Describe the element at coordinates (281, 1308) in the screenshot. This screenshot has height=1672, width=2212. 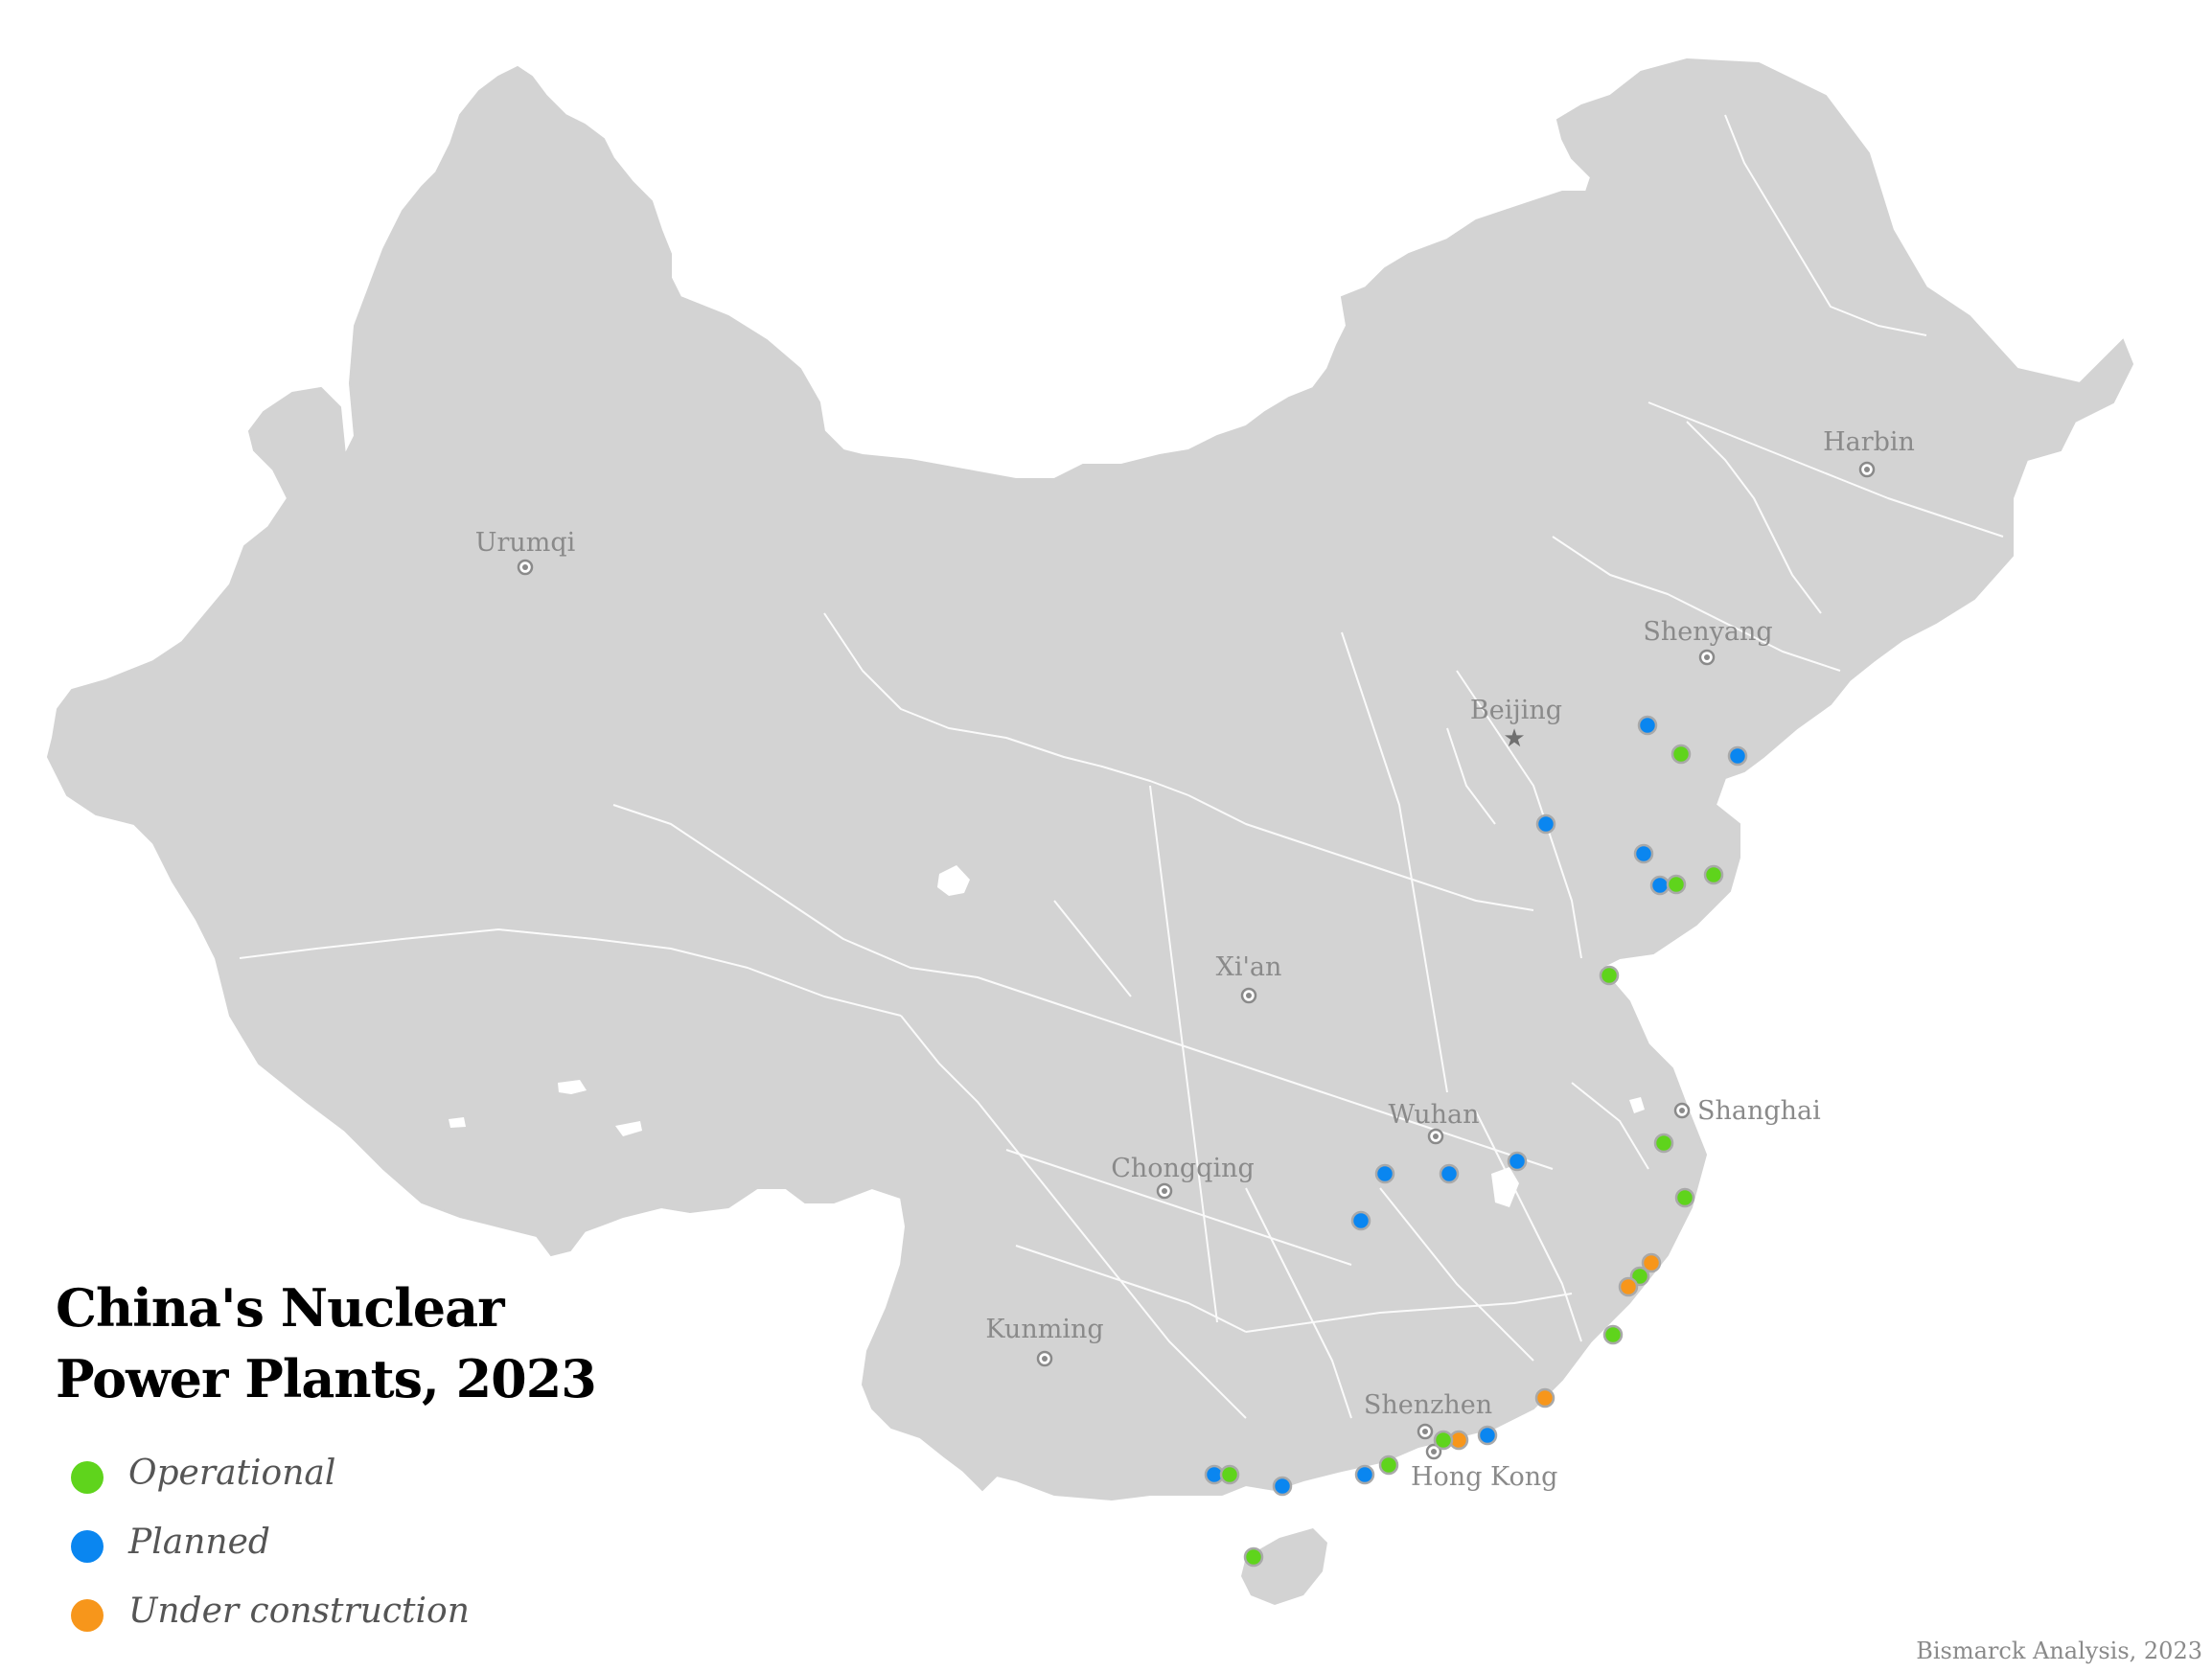
I see `title-line-1: China's Nuclear` at that location.